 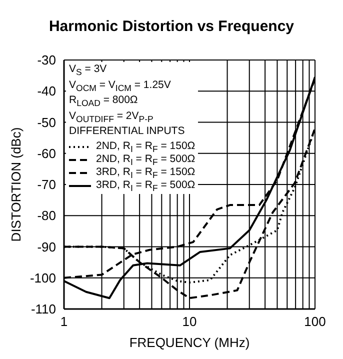 What do you see at coordinates (103, 101) in the screenshot?
I see `annotation: R$_{LOAD}$ = 800Ω` at bounding box center [103, 101].